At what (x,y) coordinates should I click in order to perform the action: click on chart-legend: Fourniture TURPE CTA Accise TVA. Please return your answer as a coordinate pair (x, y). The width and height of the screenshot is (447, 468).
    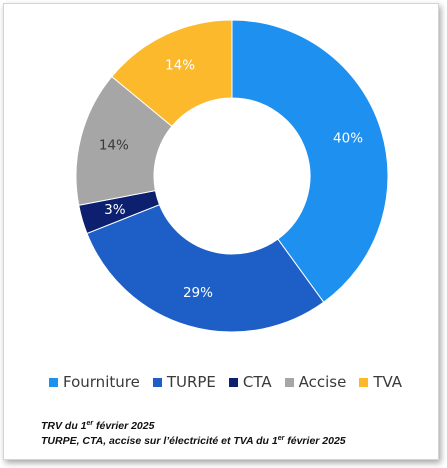
    Looking at the image, I should click on (232, 382).